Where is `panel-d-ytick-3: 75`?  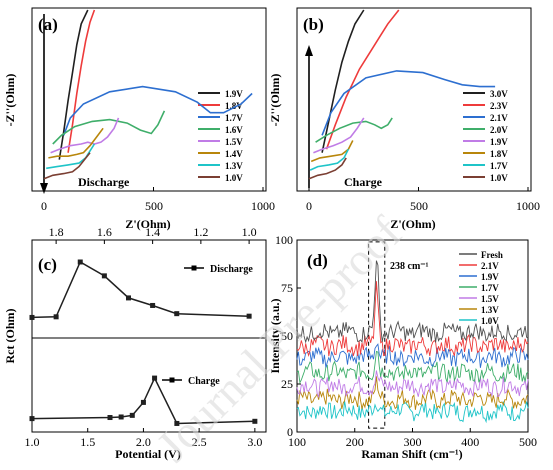
panel-d-ytick-3: 75 is located at coordinates (287, 288).